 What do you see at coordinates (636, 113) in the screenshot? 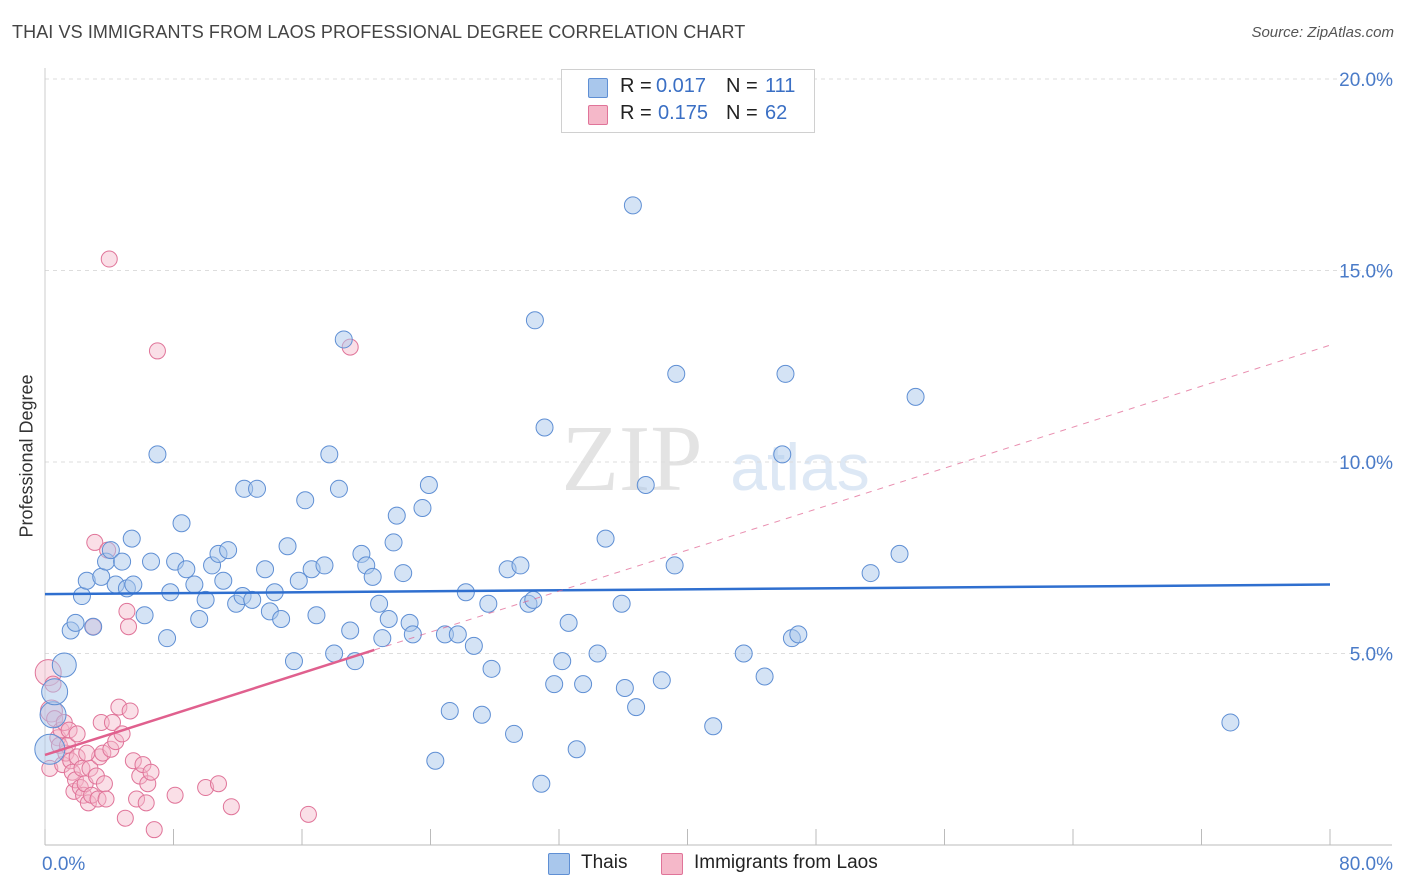
I see `stats-r-label: R =` at bounding box center [636, 113].